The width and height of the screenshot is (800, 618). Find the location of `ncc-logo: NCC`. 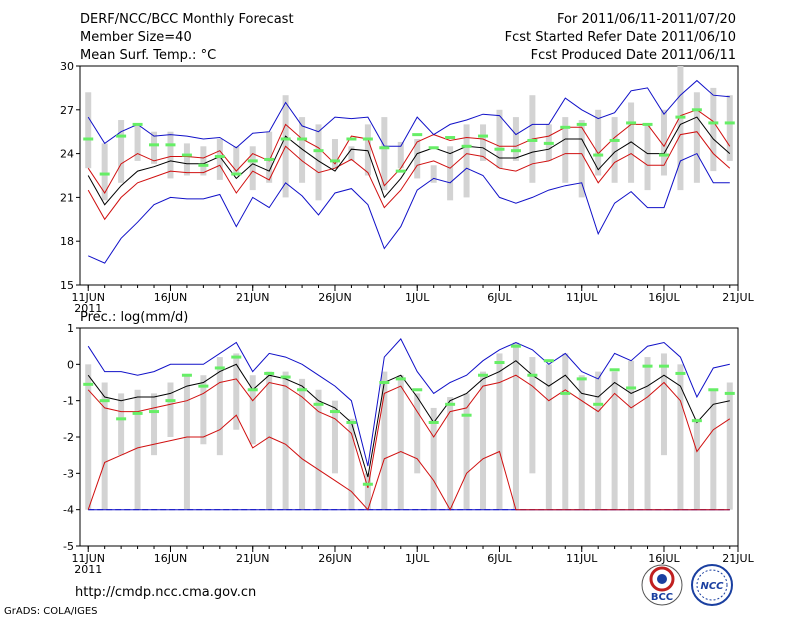

ncc-logo: NCC is located at coordinates (712, 585).